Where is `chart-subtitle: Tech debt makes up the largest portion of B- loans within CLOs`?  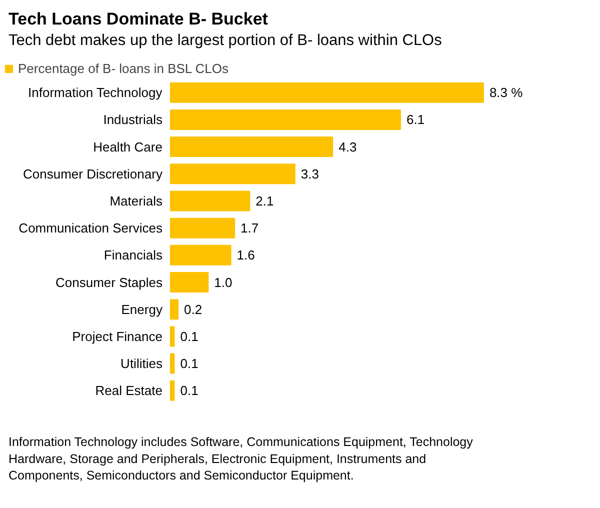 chart-subtitle: Tech debt makes up the largest portion of B- loans within CLOs is located at coordinates (225, 41).